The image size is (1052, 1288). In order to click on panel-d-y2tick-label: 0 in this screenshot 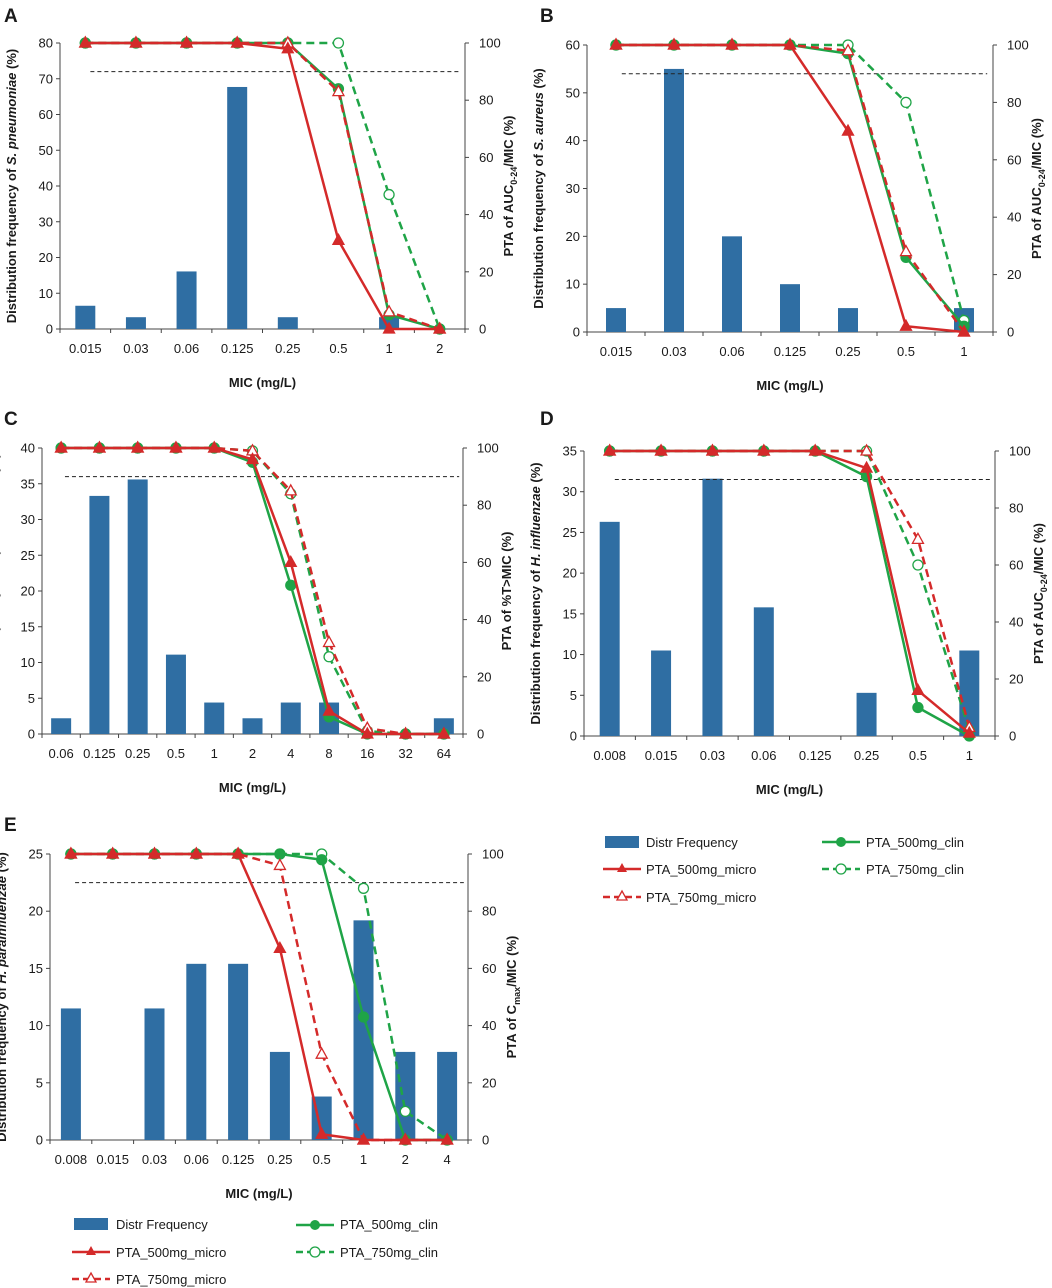, I will do `click(1012, 736)`.